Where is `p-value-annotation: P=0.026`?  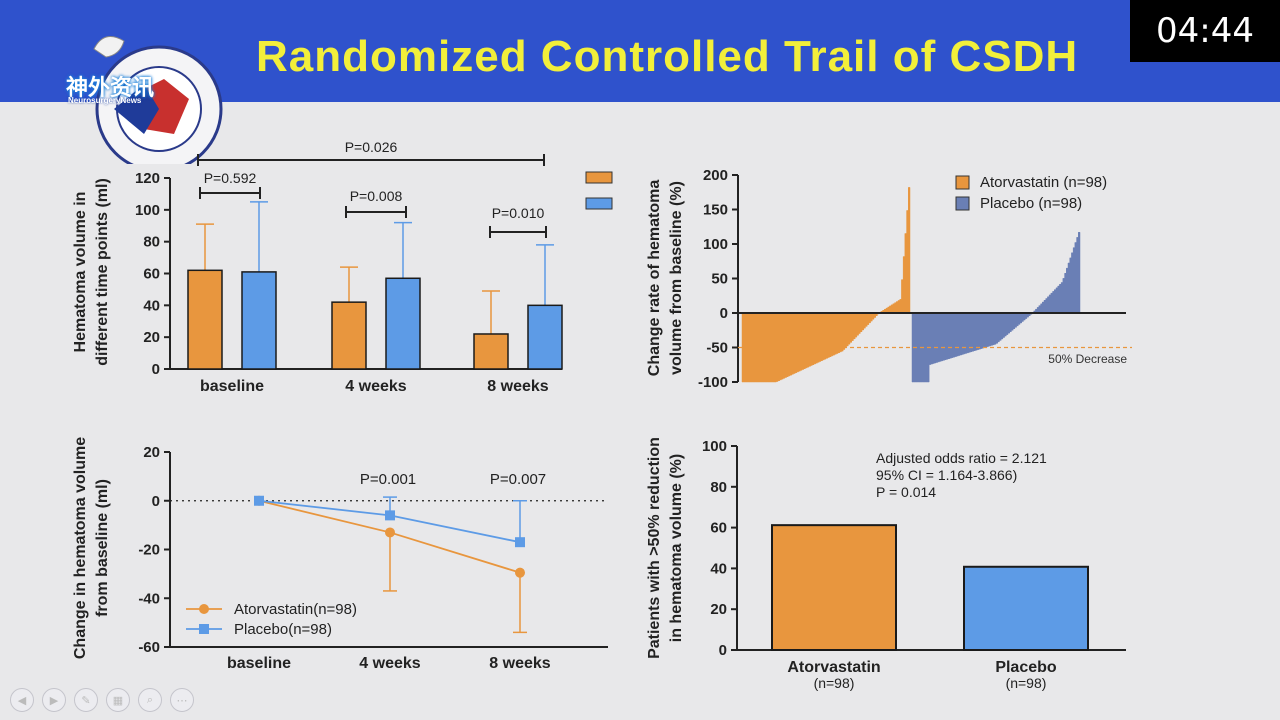 p-value-annotation: P=0.026 is located at coordinates (371, 147).